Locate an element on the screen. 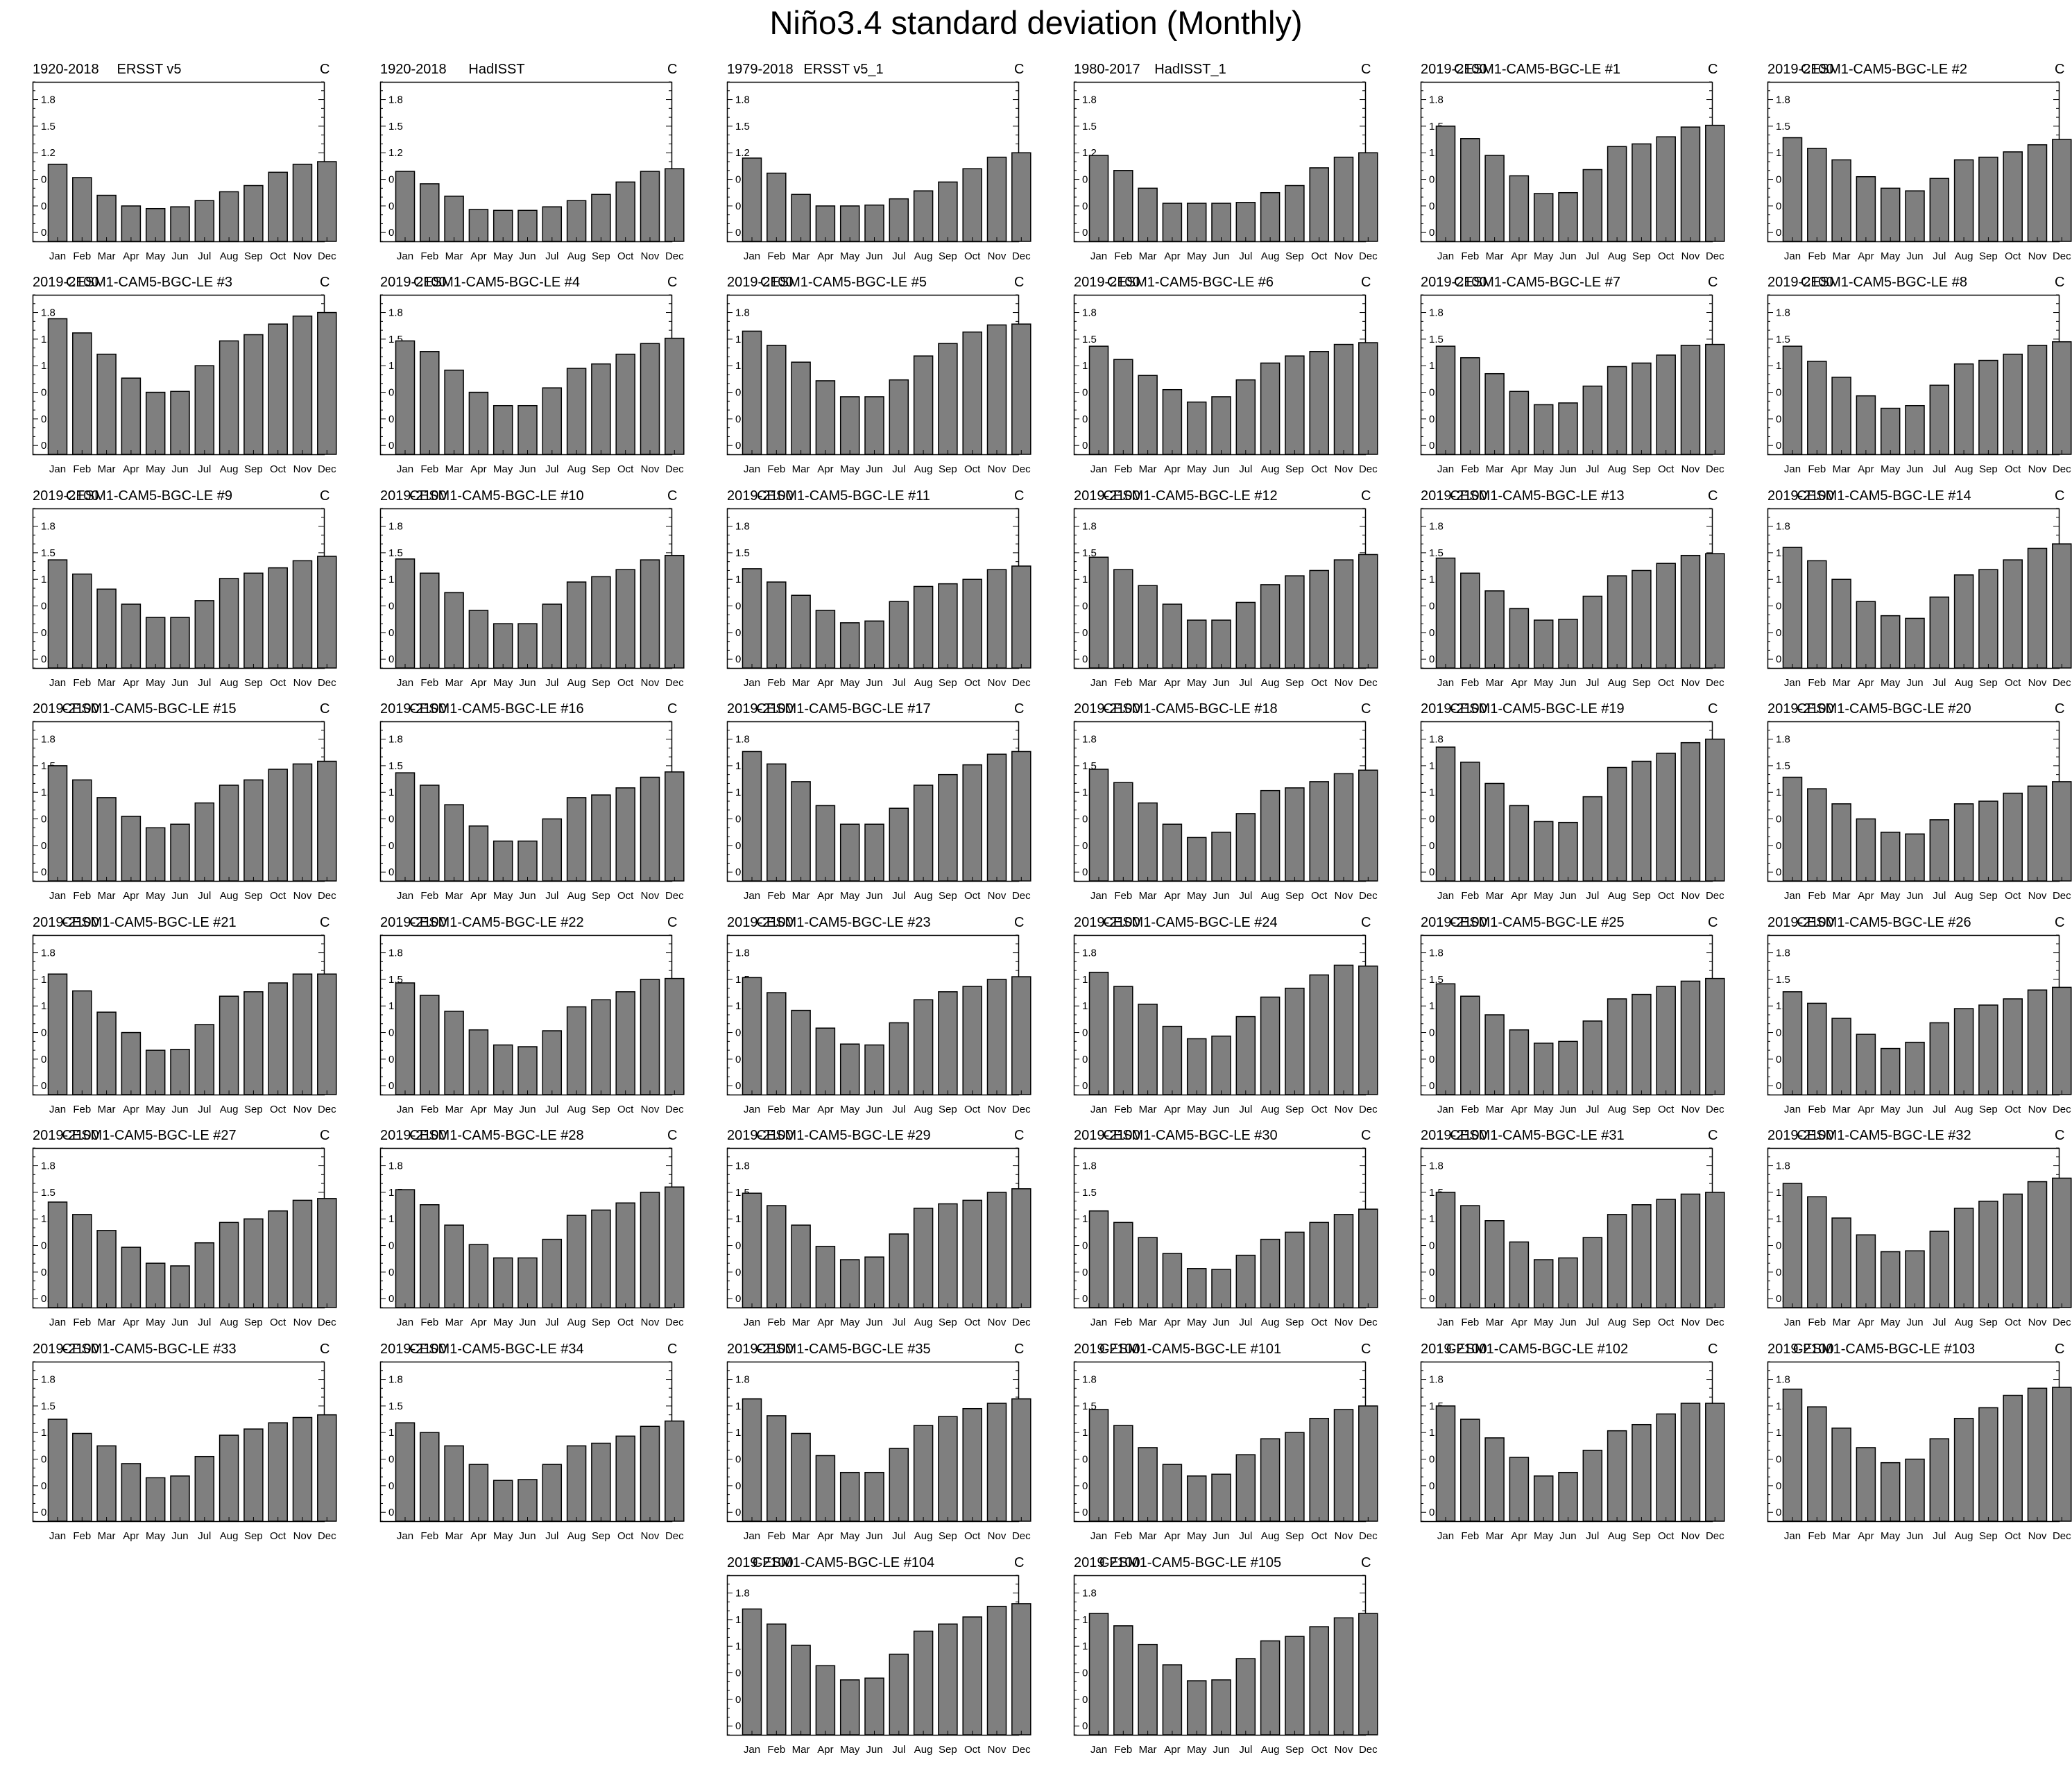  panel-units: C is located at coordinates (1366, 1135).